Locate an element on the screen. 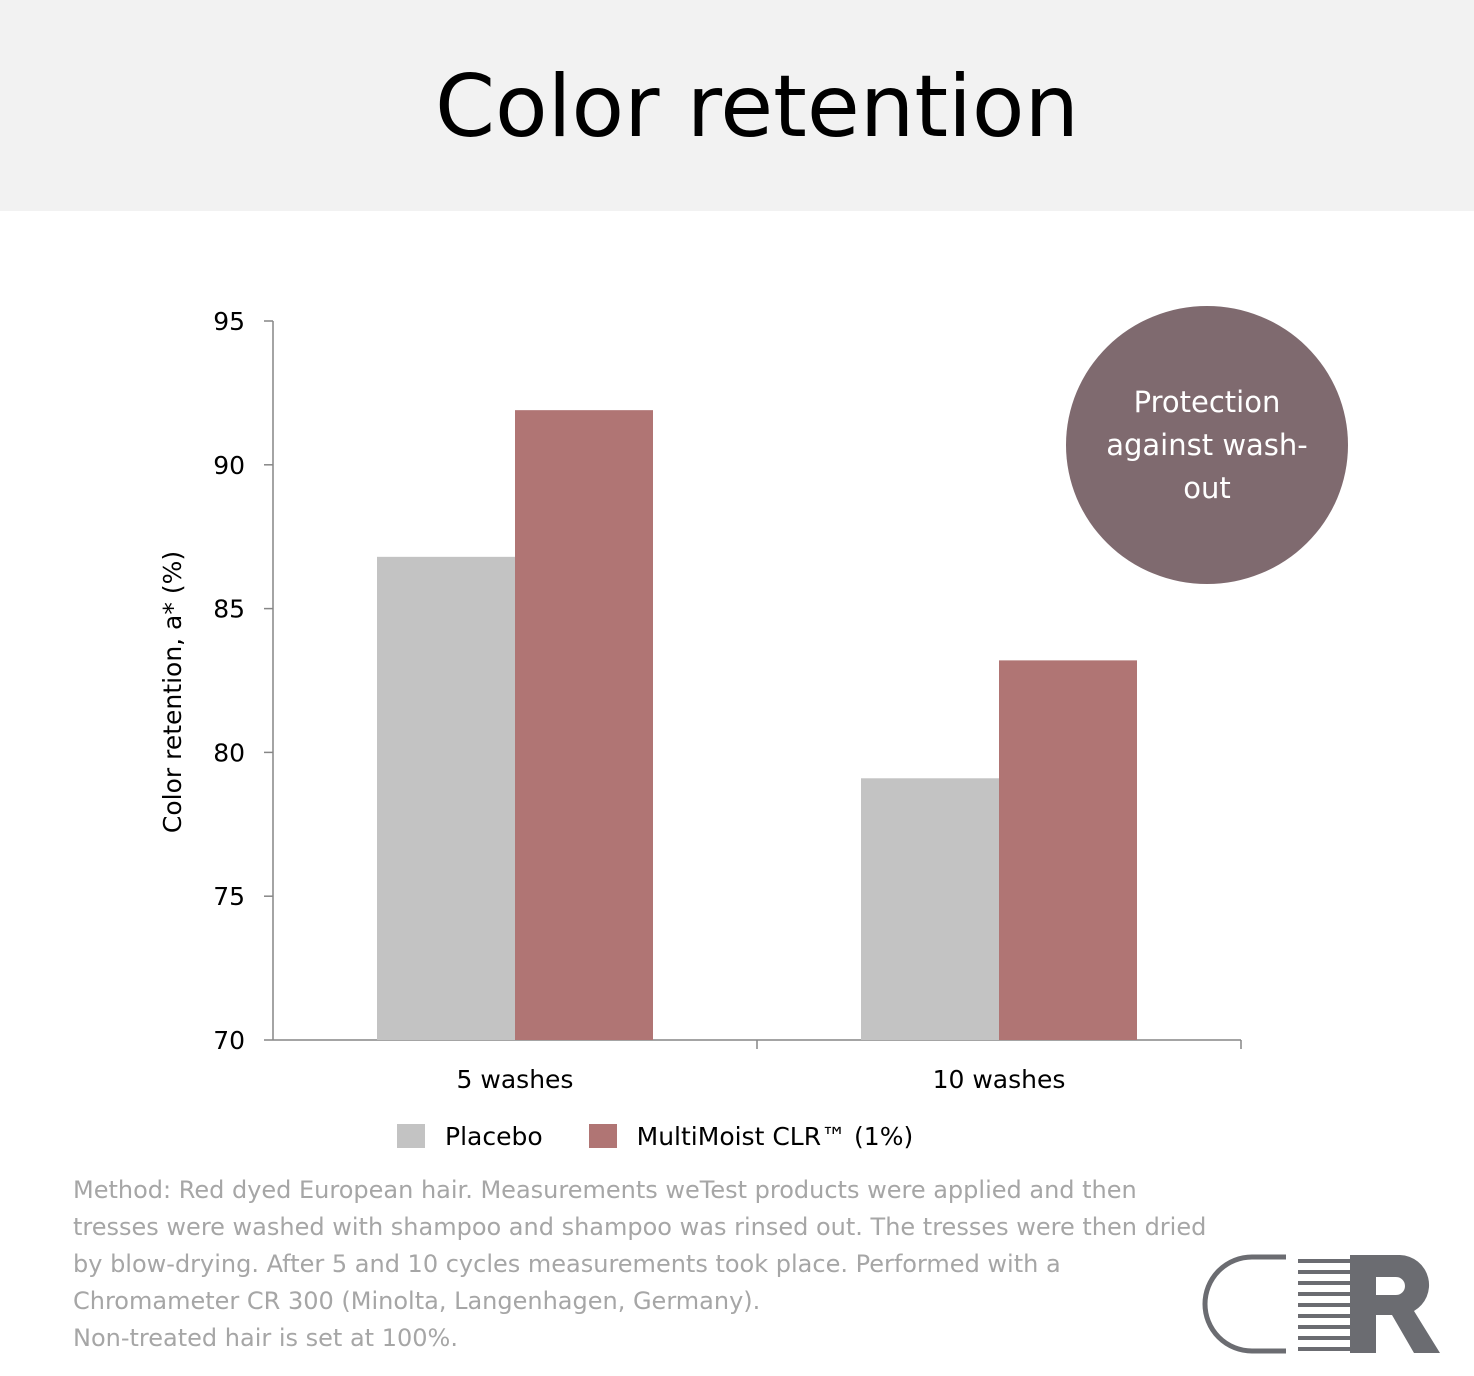  clr-logo-mark is located at coordinates (1321, 1304).